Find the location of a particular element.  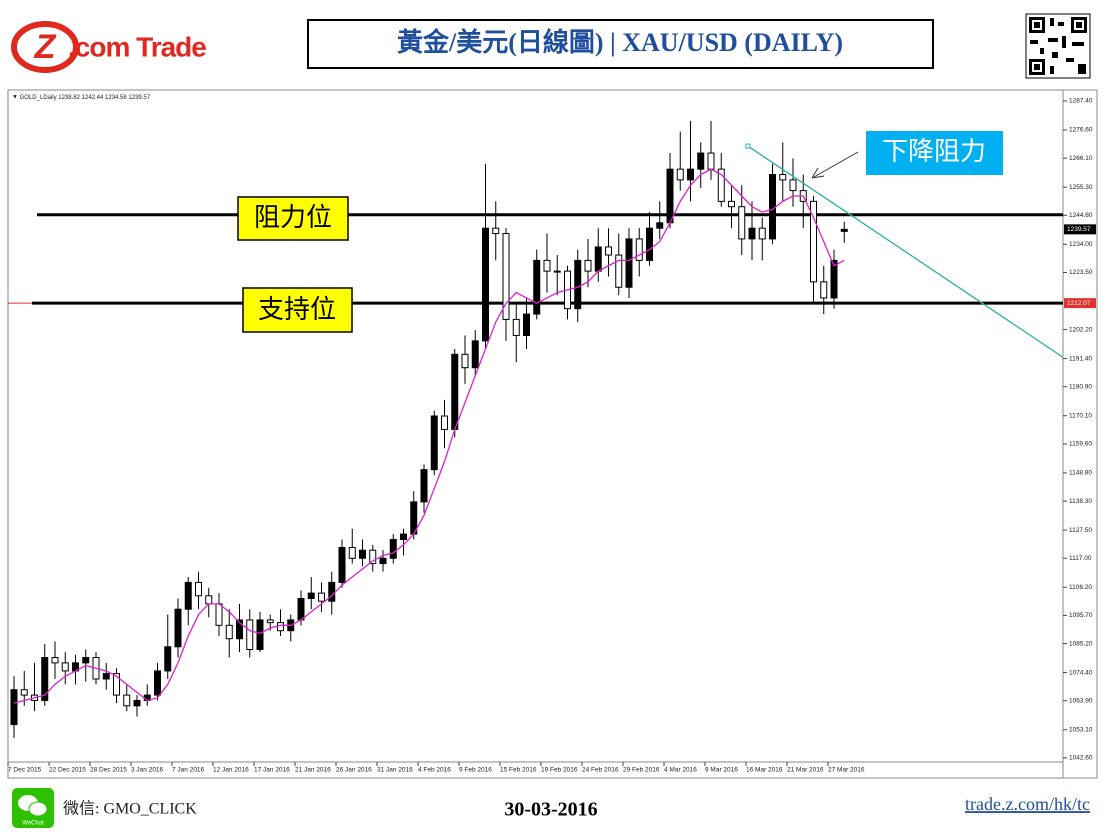

logo-mark: Z is located at coordinates (45, 47).